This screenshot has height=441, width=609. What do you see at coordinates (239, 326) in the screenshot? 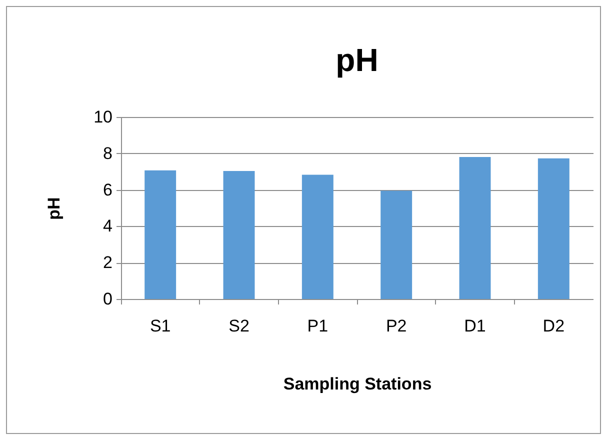
I see `x-tick-label: S2` at bounding box center [239, 326].